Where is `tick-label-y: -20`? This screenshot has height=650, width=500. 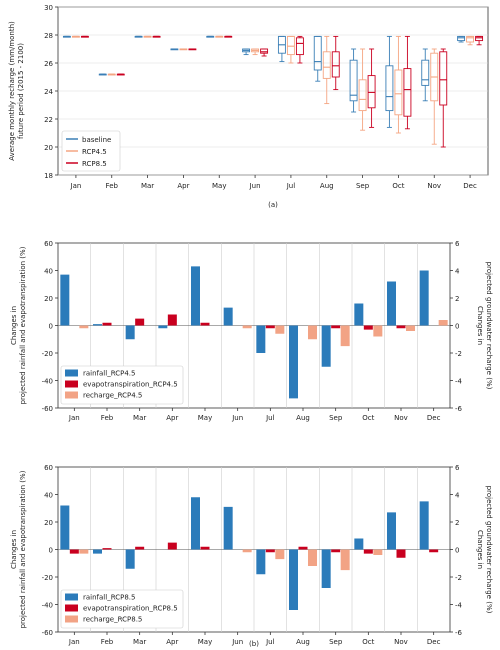
tick-label-y: -20 is located at coordinates (47, 354).